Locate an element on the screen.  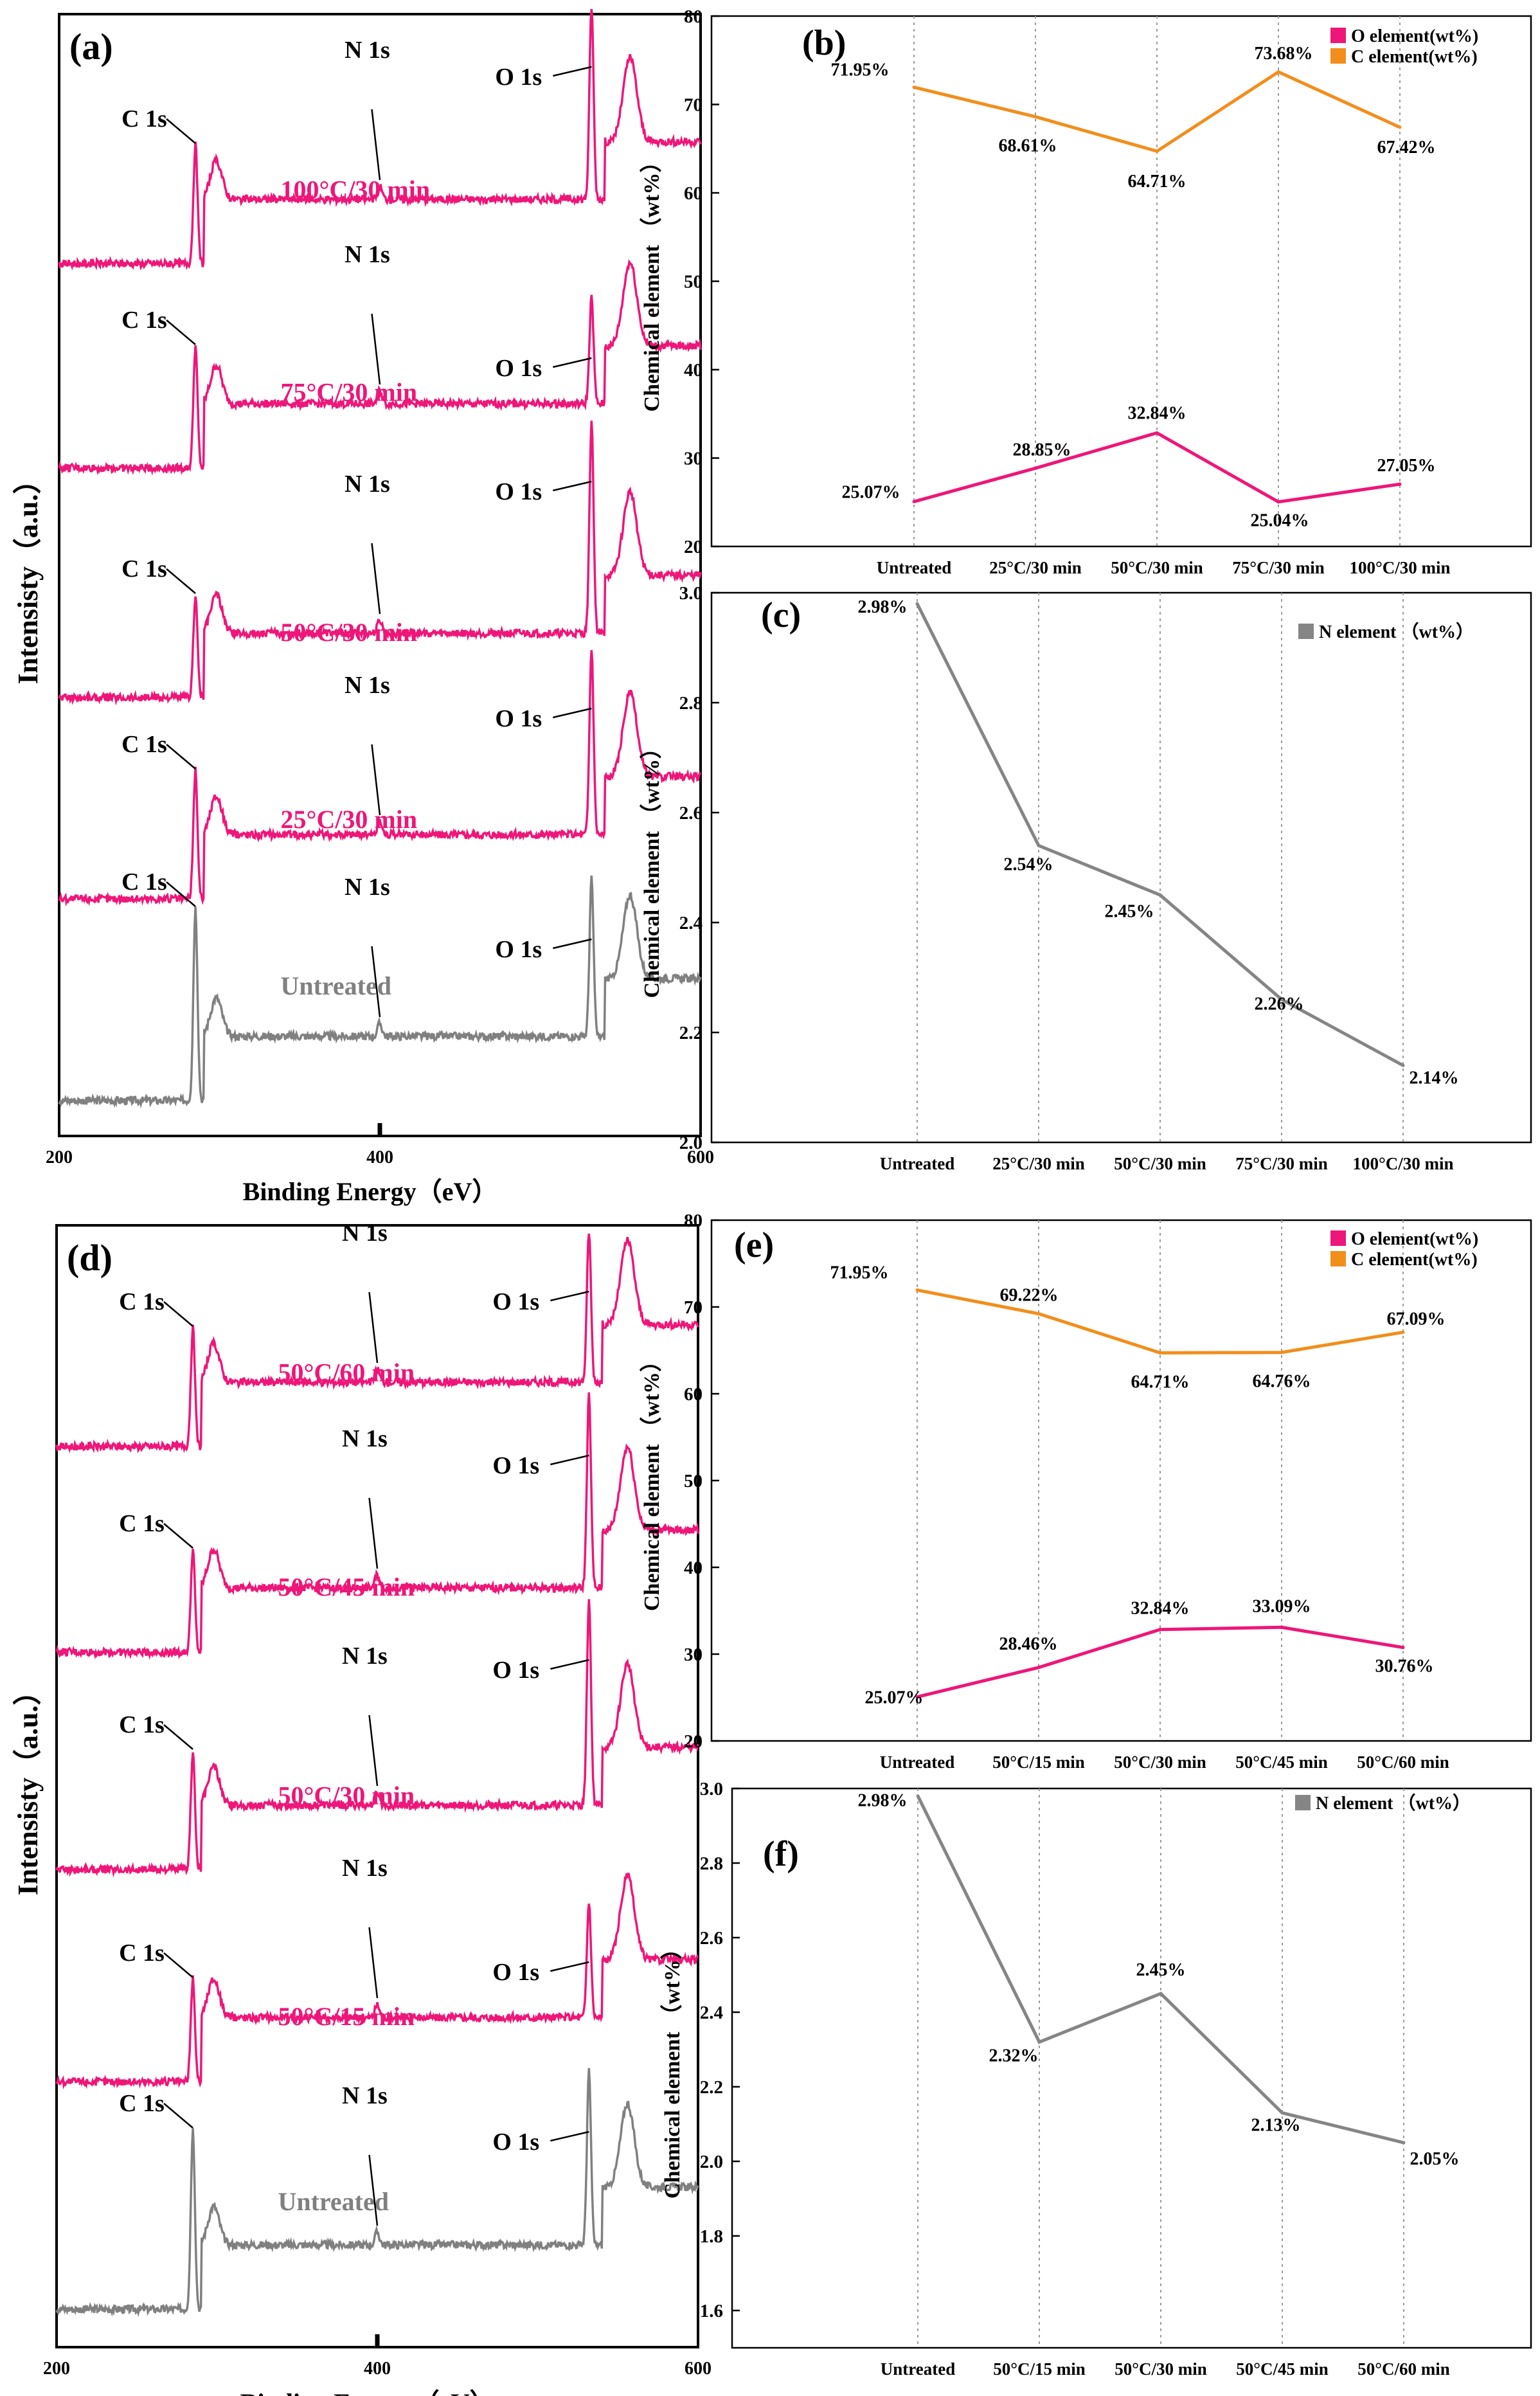
spectrum-3: 50°C/30 min C 1s N 1s O 1s is located at coordinates (380, 563).